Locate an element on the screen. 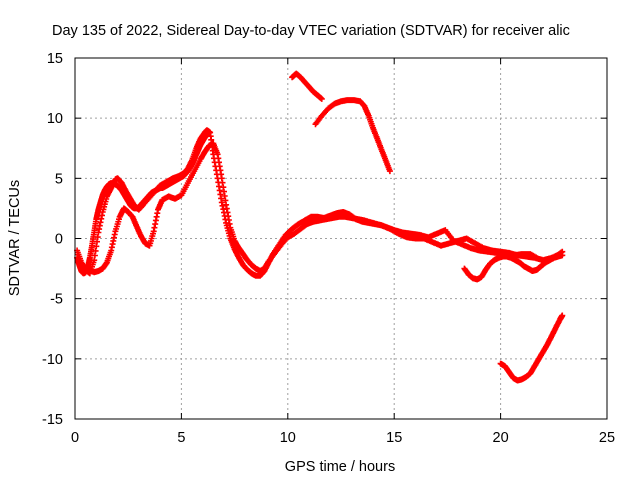 This screenshot has width=640, height=480. x-tick-label: 5 is located at coordinates (181, 438).